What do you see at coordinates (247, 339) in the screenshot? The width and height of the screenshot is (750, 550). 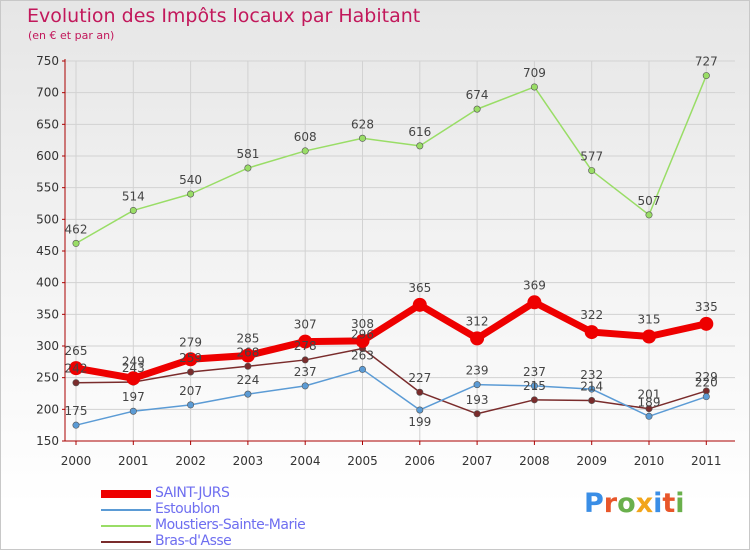 I see `data-label: 285` at bounding box center [247, 339].